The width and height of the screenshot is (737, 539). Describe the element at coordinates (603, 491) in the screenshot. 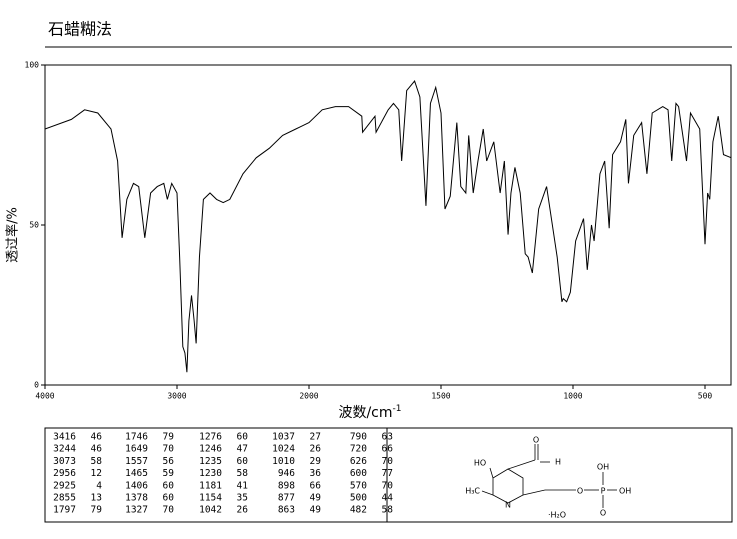

I see `atom-label: P` at that location.